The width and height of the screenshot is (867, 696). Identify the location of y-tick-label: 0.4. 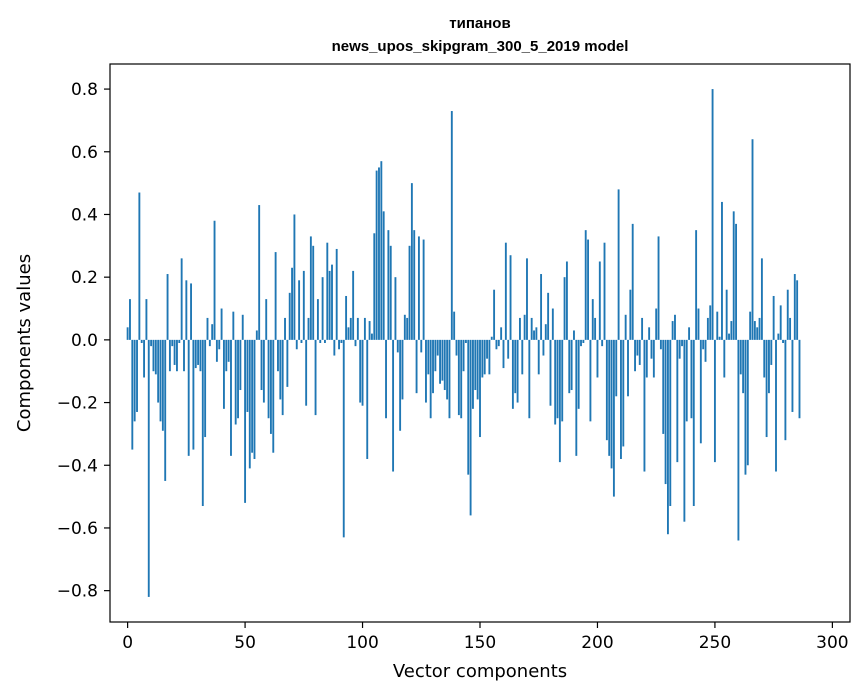
(84, 215).